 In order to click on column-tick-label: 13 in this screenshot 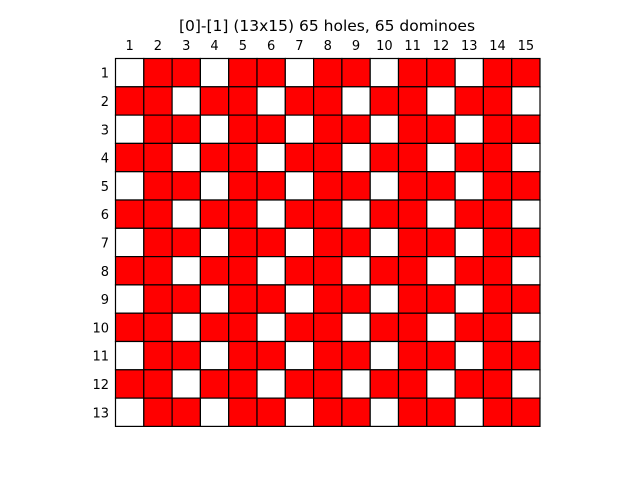, I will do `click(469, 46)`.